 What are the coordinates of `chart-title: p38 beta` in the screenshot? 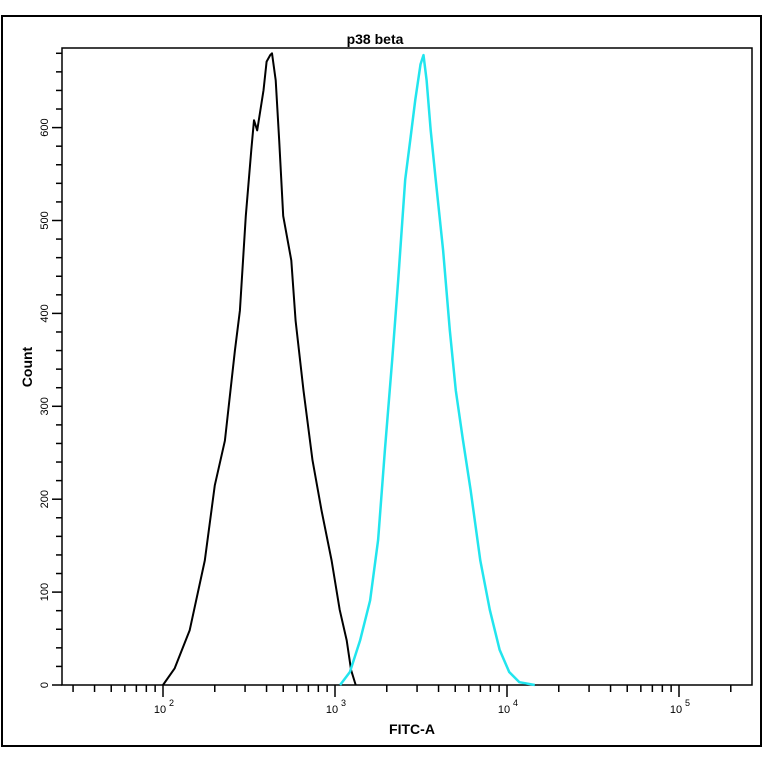 It's located at (375, 39).